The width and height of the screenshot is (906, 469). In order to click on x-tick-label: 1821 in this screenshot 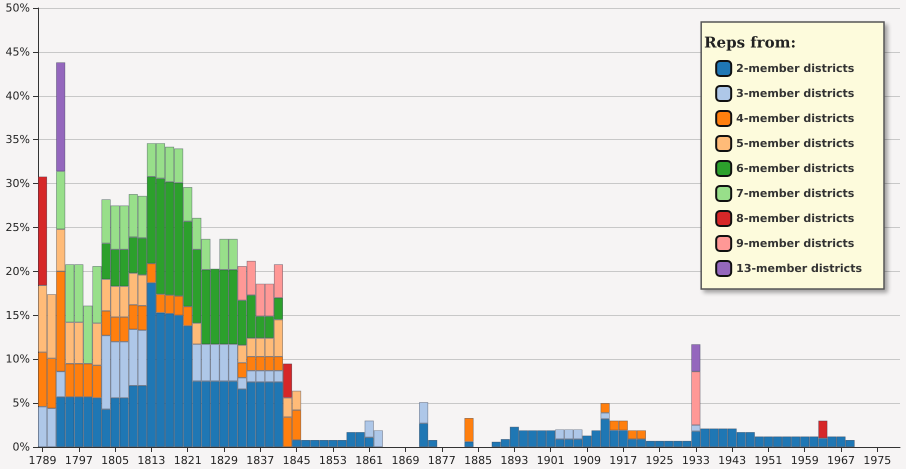, I will do `click(188, 460)`.